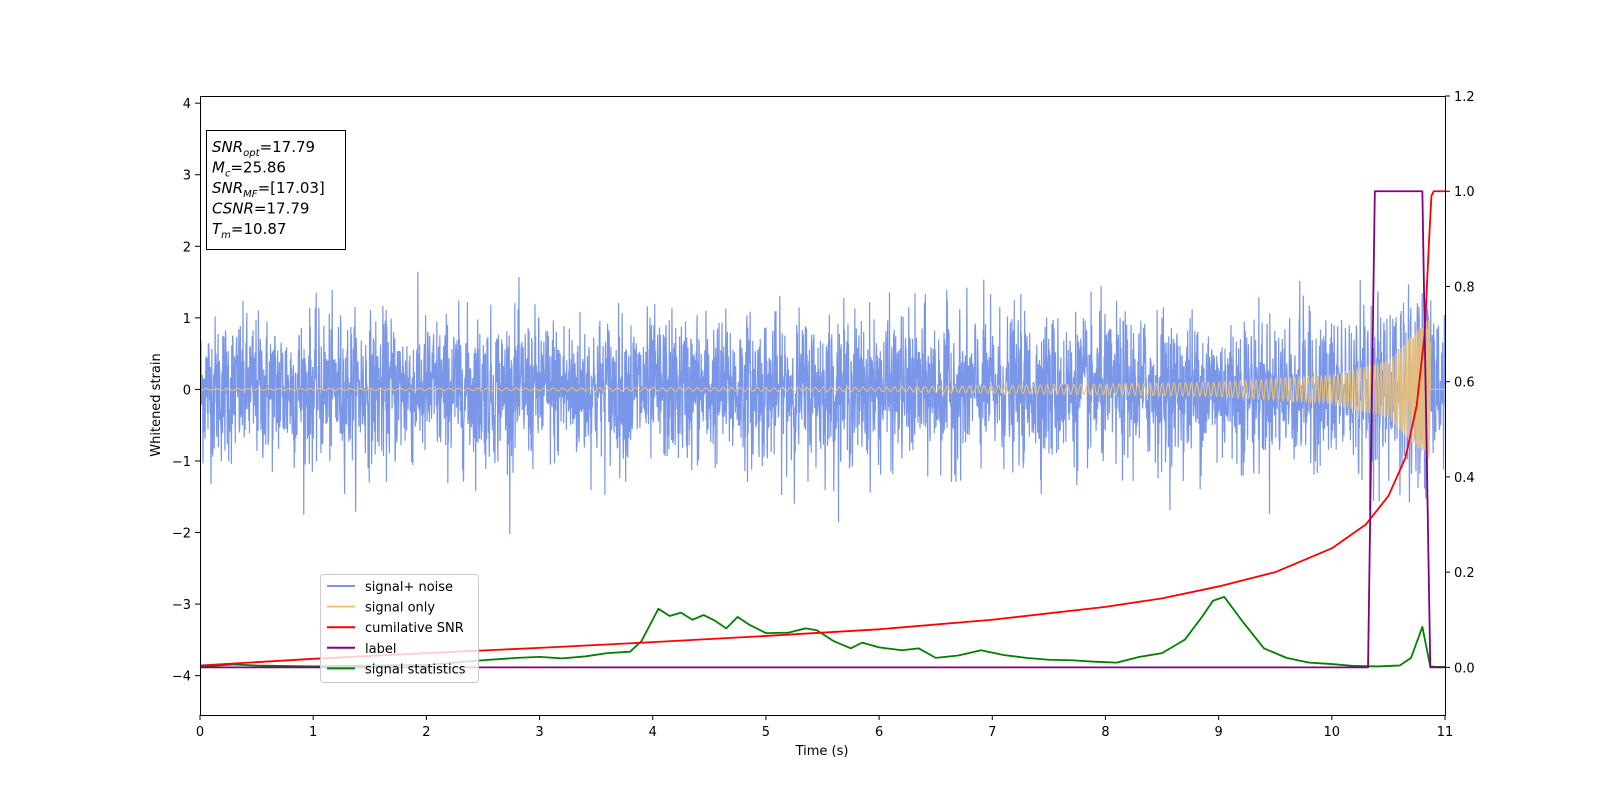 Image resolution: width=1600 pixels, height=800 pixels. Describe the element at coordinates (313, 732) in the screenshot. I see `x-tick-label: 1` at that location.